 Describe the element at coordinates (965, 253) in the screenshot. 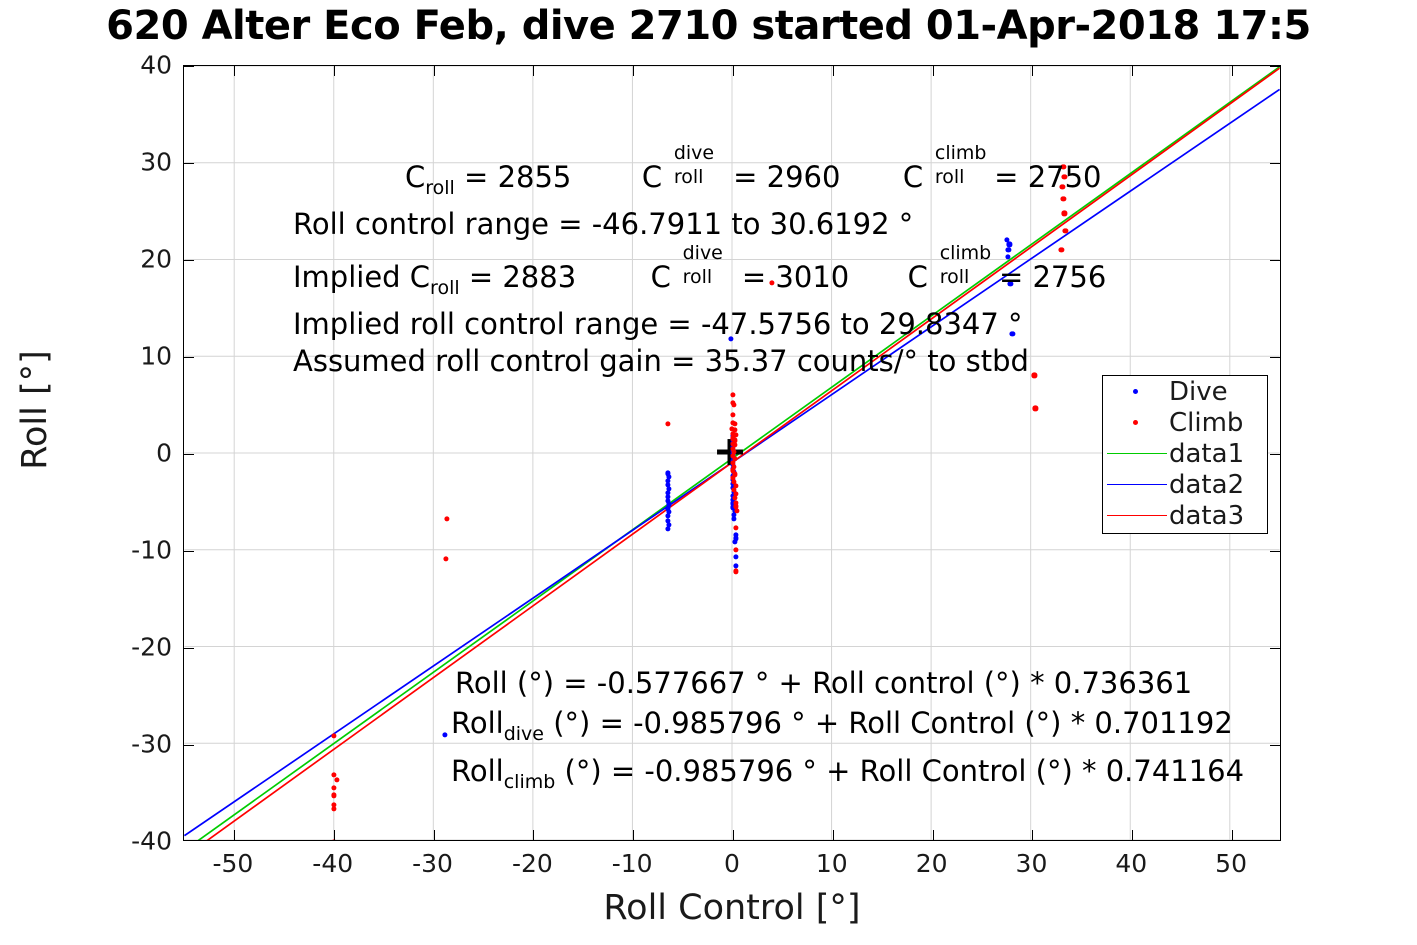

I see `implied-c-climb-superscript: climb` at that location.